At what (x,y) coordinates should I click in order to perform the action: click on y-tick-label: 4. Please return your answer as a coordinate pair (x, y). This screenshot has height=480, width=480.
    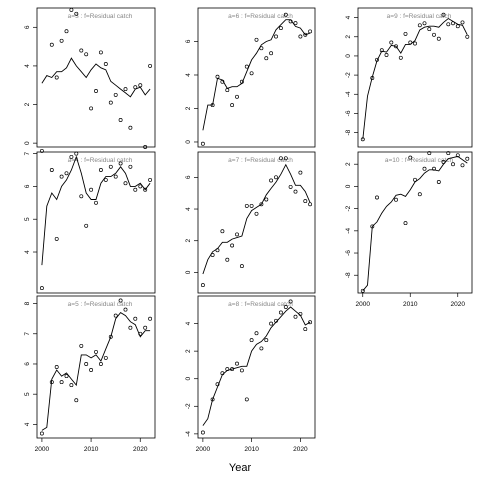
    Looking at the image, I should click on (188, 209).